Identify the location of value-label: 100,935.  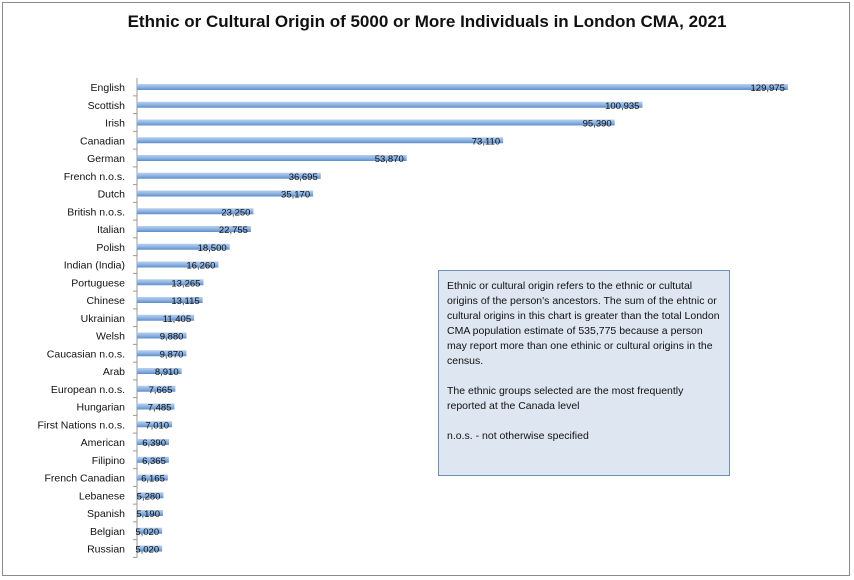
(622, 106).